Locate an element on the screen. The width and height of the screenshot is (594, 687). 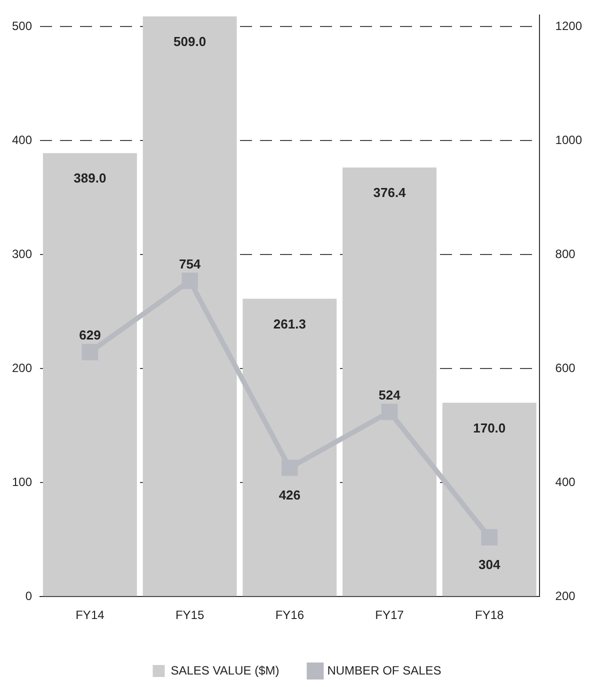
data-label: 426 is located at coordinates (289, 494).